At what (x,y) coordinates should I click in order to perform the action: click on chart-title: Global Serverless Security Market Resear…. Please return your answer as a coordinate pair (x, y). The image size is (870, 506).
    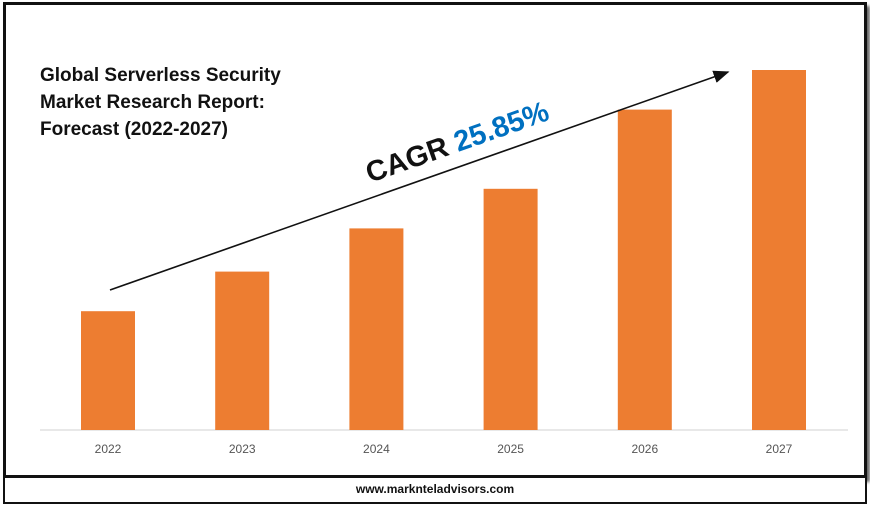
    Looking at the image, I should click on (160, 102).